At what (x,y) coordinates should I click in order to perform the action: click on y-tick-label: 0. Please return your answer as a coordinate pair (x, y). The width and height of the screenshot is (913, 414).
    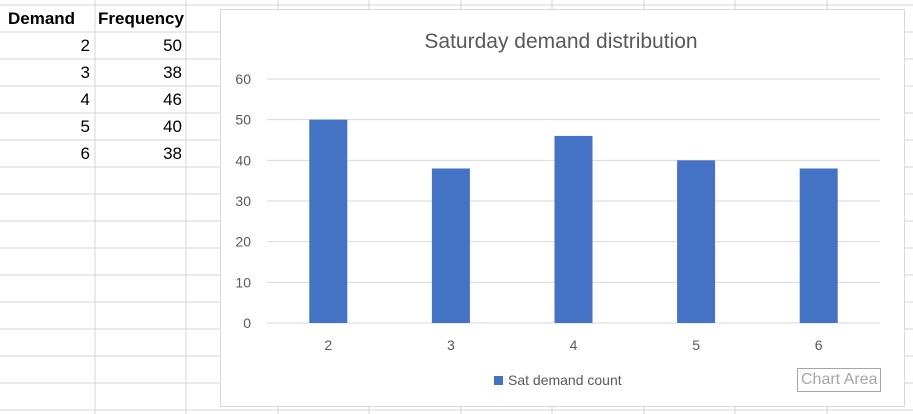
    Looking at the image, I should click on (247, 323).